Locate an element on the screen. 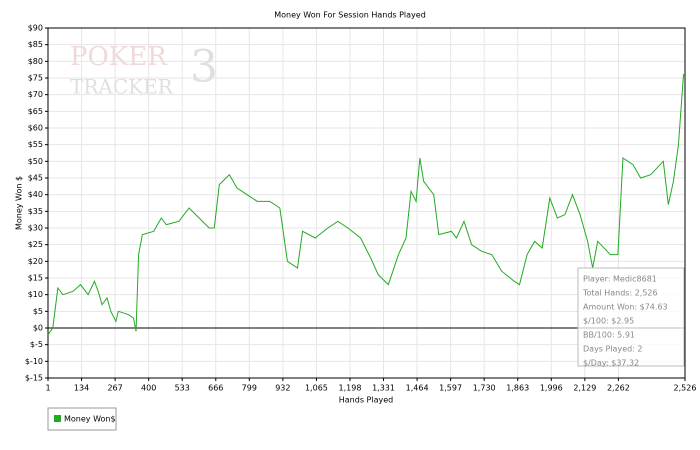 The image size is (700, 450). y-tick-label: $75 is located at coordinates (35, 78).